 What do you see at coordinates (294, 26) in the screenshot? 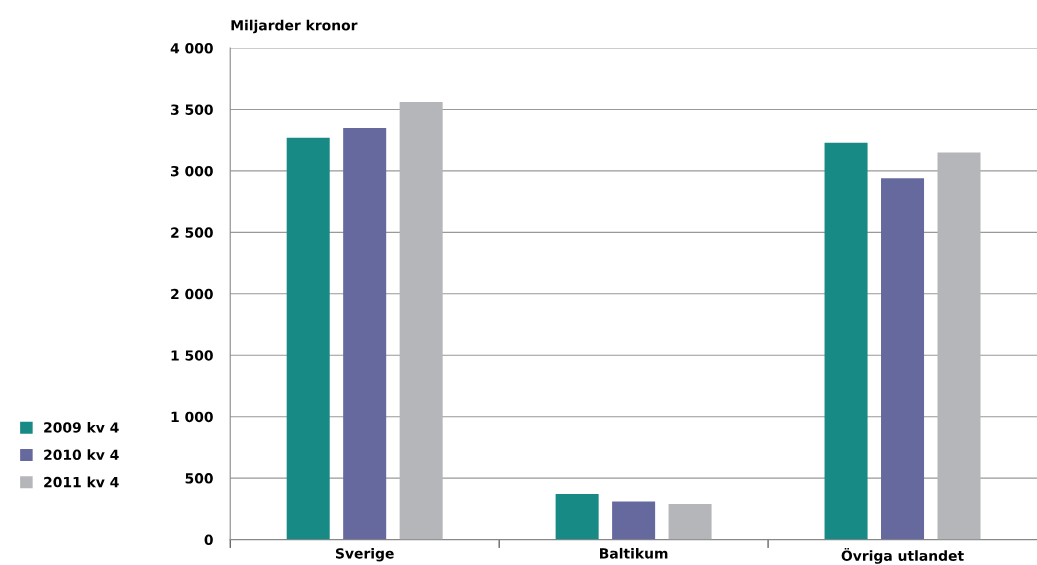
I see `y-axis-title: Miljarder kronor` at bounding box center [294, 26].